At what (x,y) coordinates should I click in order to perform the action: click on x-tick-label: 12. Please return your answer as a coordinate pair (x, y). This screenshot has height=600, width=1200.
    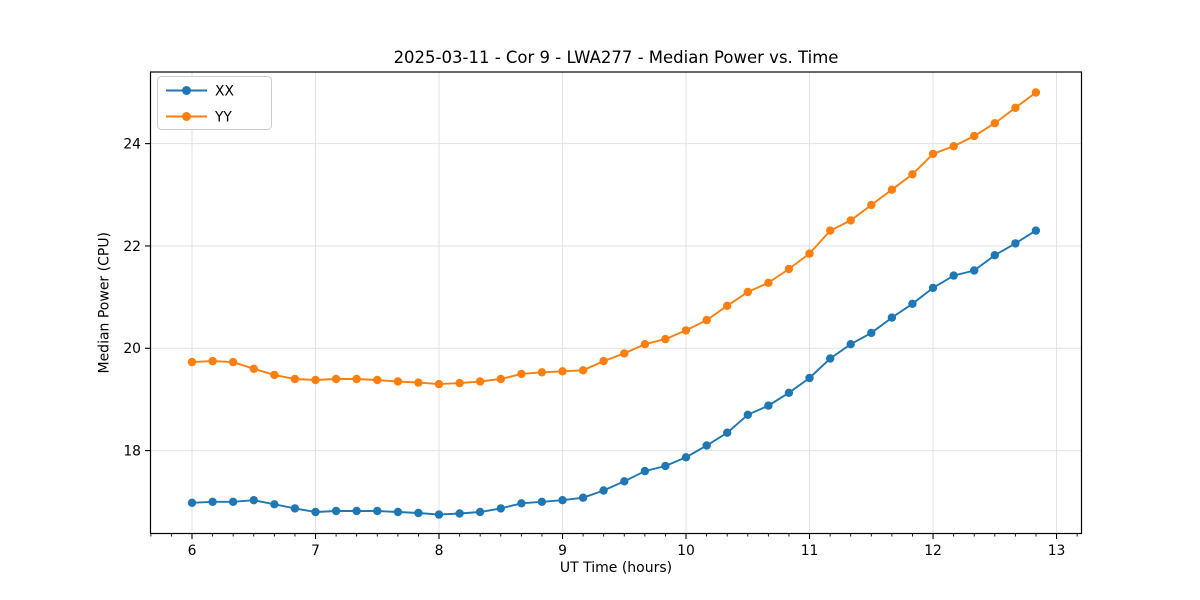
    Looking at the image, I should click on (933, 551).